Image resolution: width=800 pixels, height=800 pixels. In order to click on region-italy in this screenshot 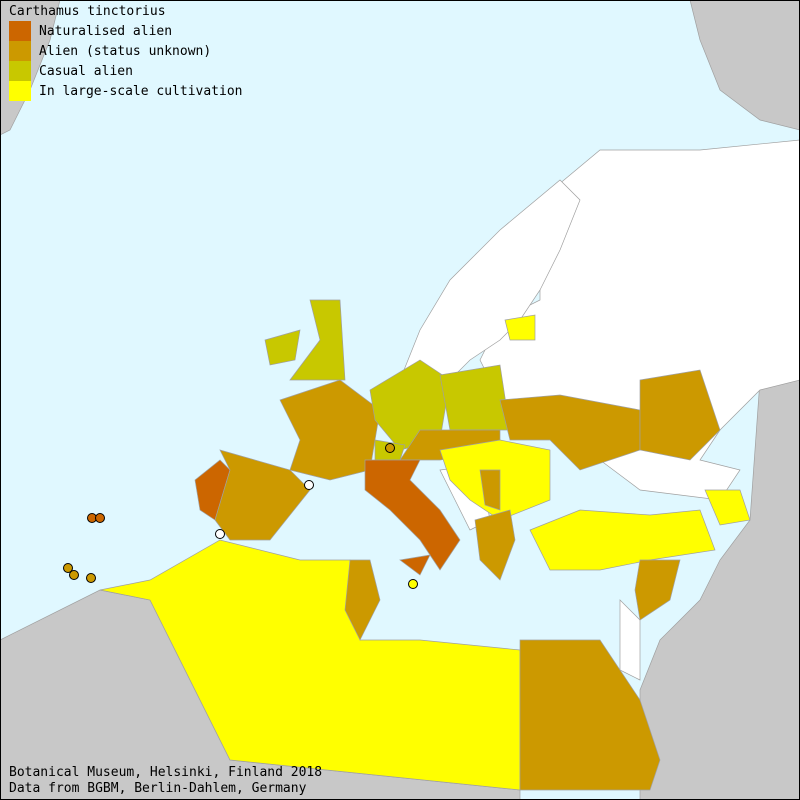, I will do `click(412, 515)`.